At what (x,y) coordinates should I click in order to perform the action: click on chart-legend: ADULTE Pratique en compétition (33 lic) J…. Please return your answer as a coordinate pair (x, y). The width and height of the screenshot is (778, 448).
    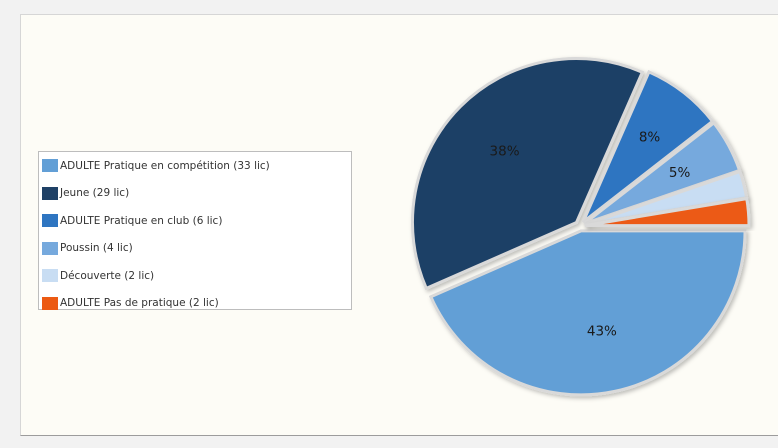
    Looking at the image, I should click on (195, 230).